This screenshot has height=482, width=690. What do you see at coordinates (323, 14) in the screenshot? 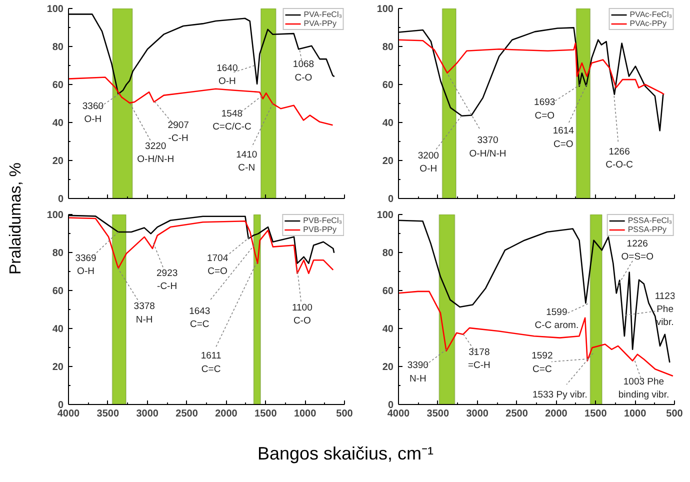
I see `legend-label: PVA-FeCl₃` at bounding box center [323, 14].